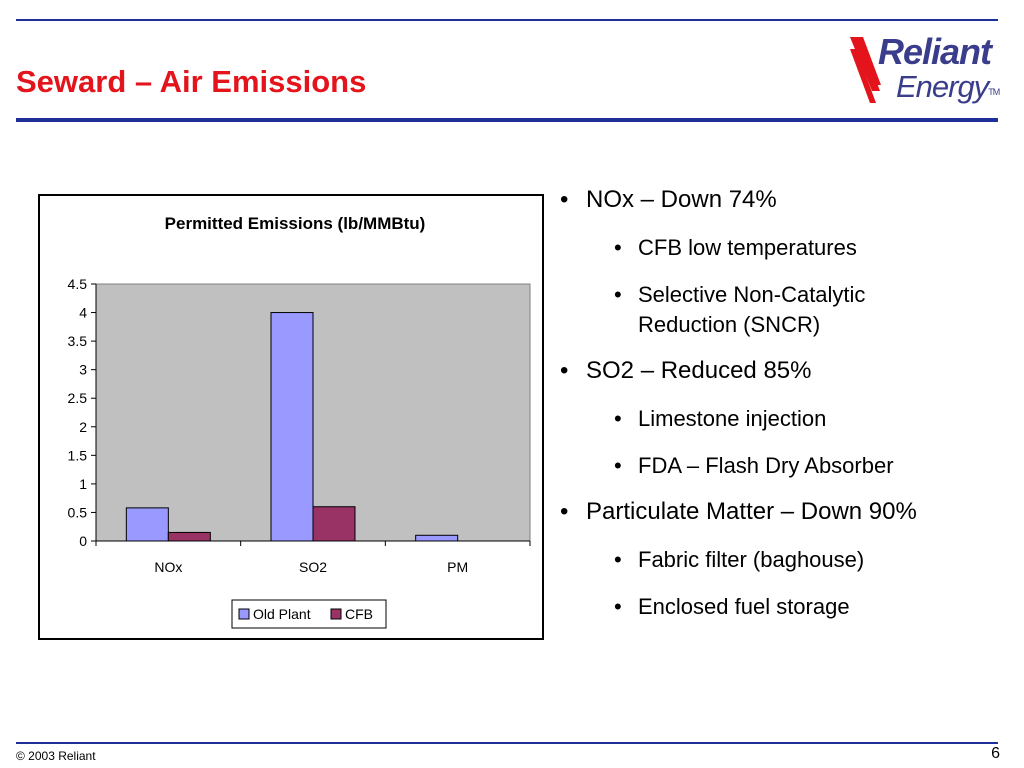  What do you see at coordinates (83, 541) in the screenshot?
I see `y-tick-label: 0` at bounding box center [83, 541].